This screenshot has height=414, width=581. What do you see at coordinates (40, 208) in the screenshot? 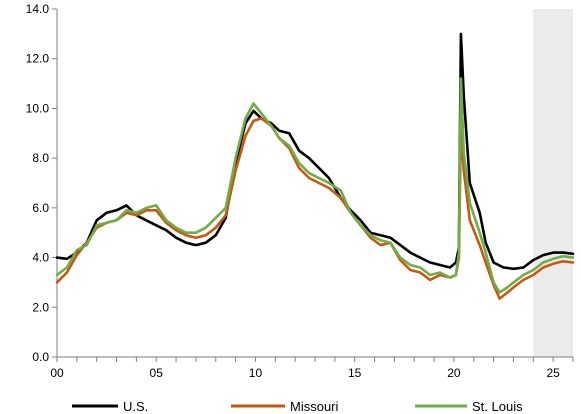
I see `y-tick-label: 6.0` at bounding box center [40, 208].